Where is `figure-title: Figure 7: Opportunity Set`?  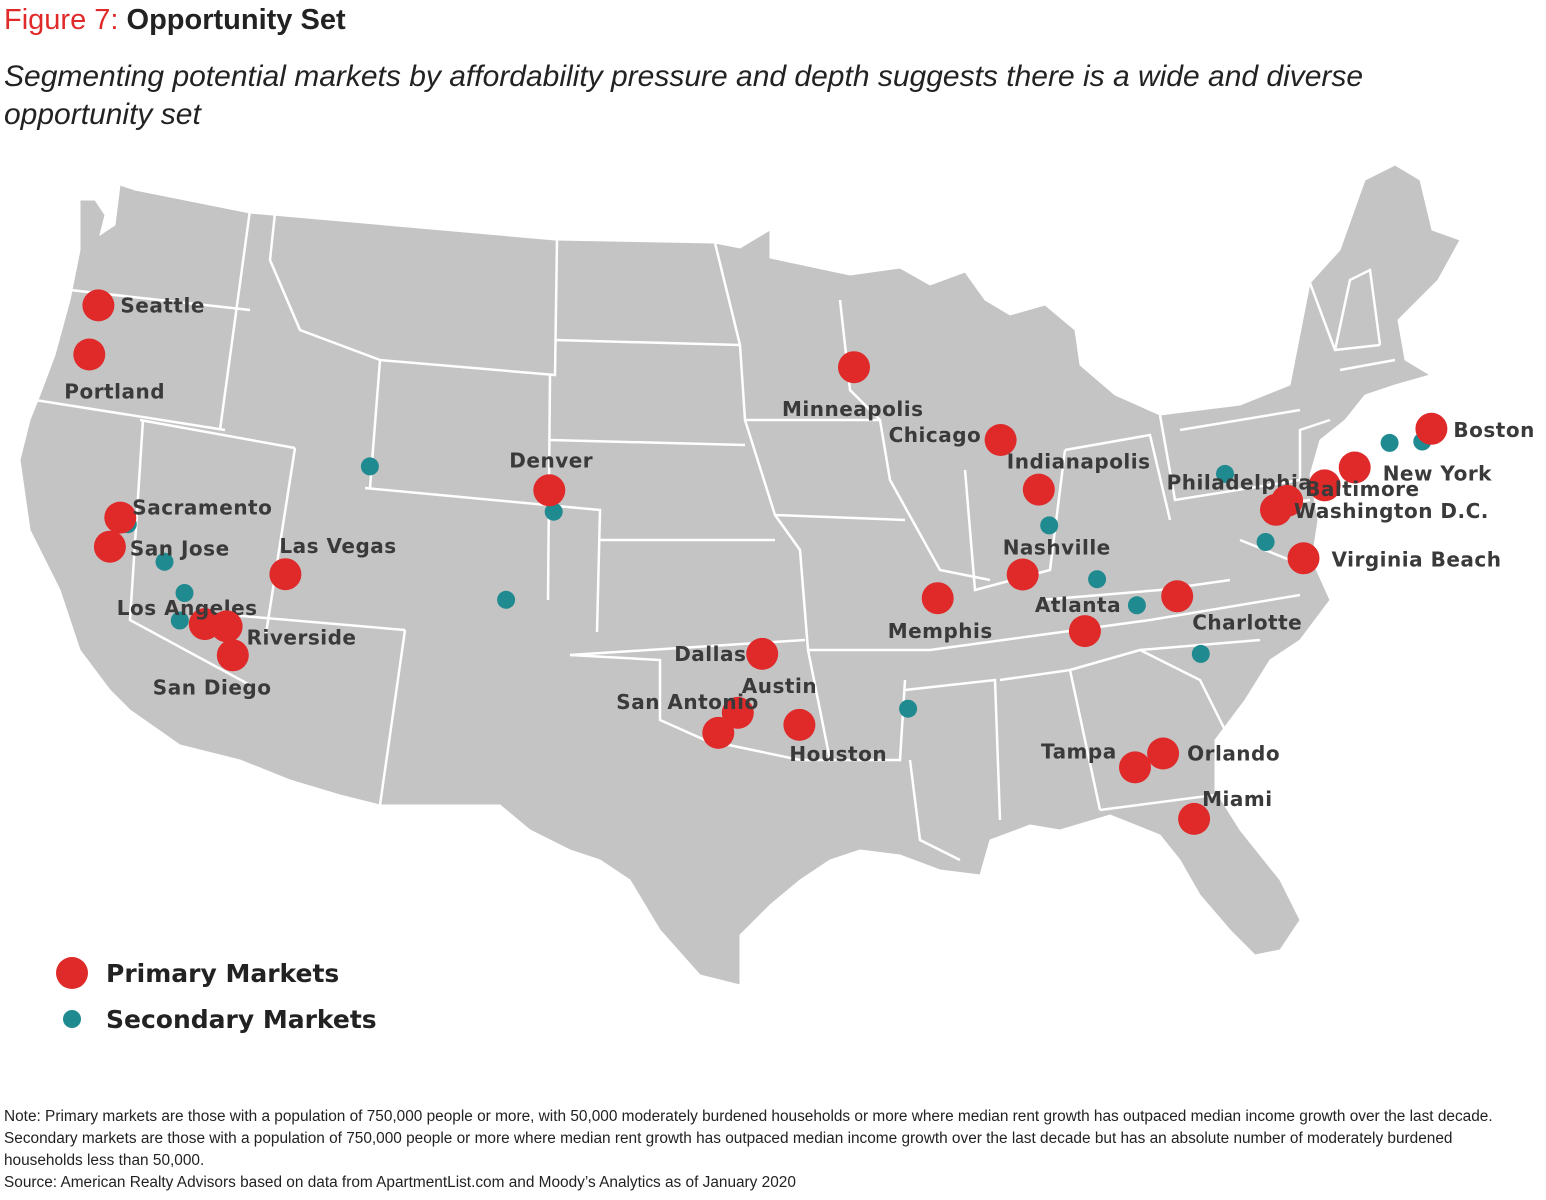 figure-title: Figure 7: Opportunity Set is located at coordinates (175, 20).